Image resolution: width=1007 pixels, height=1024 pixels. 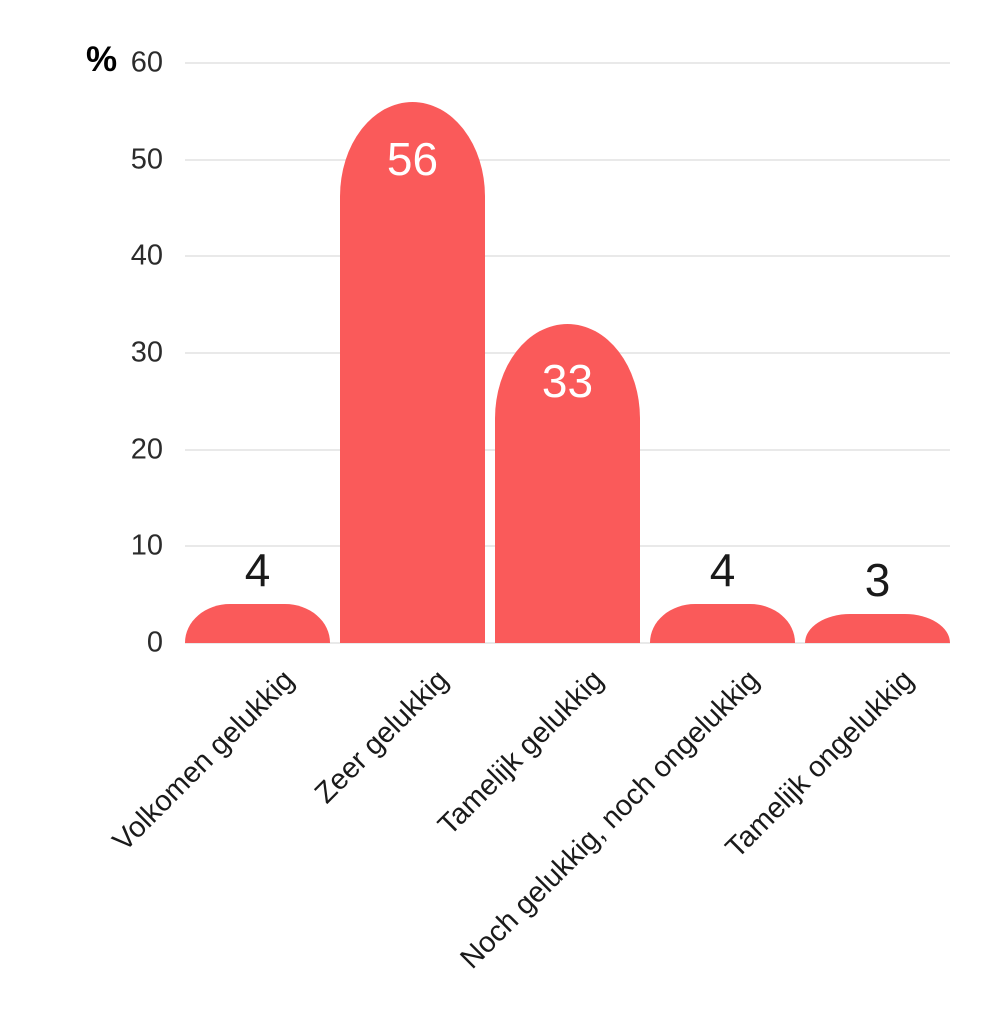 What do you see at coordinates (567, 381) in the screenshot?
I see `bar-value-label: 33` at bounding box center [567, 381].